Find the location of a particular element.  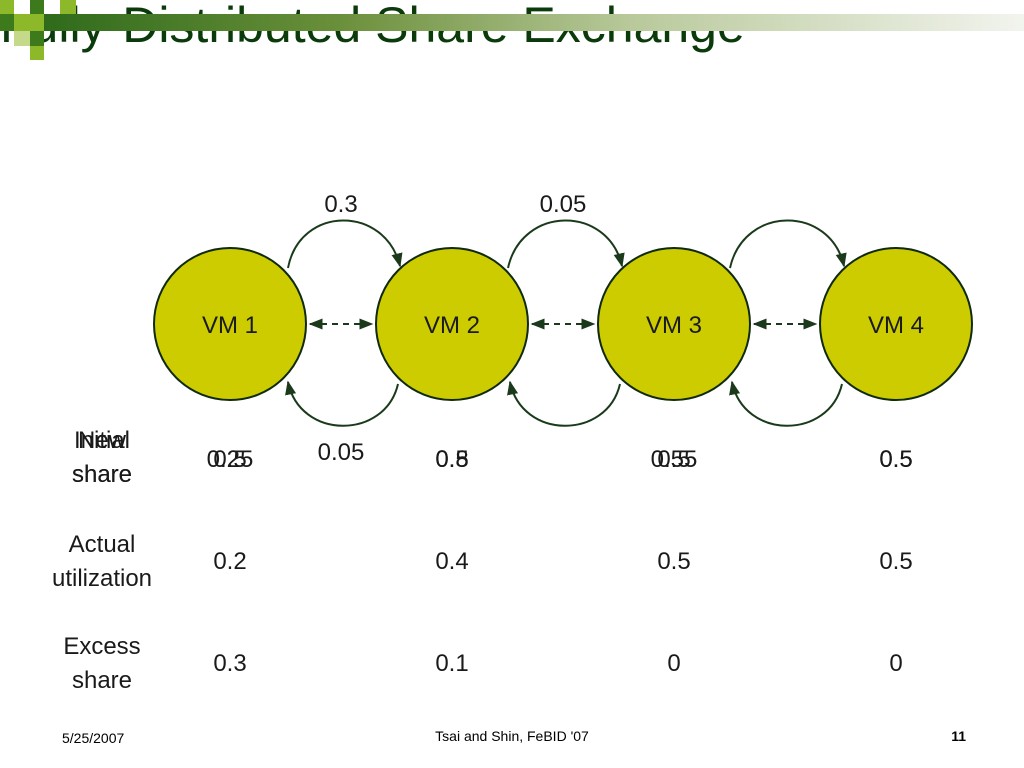

actual-utilization-vm1: 0.2 is located at coordinates (230, 561).